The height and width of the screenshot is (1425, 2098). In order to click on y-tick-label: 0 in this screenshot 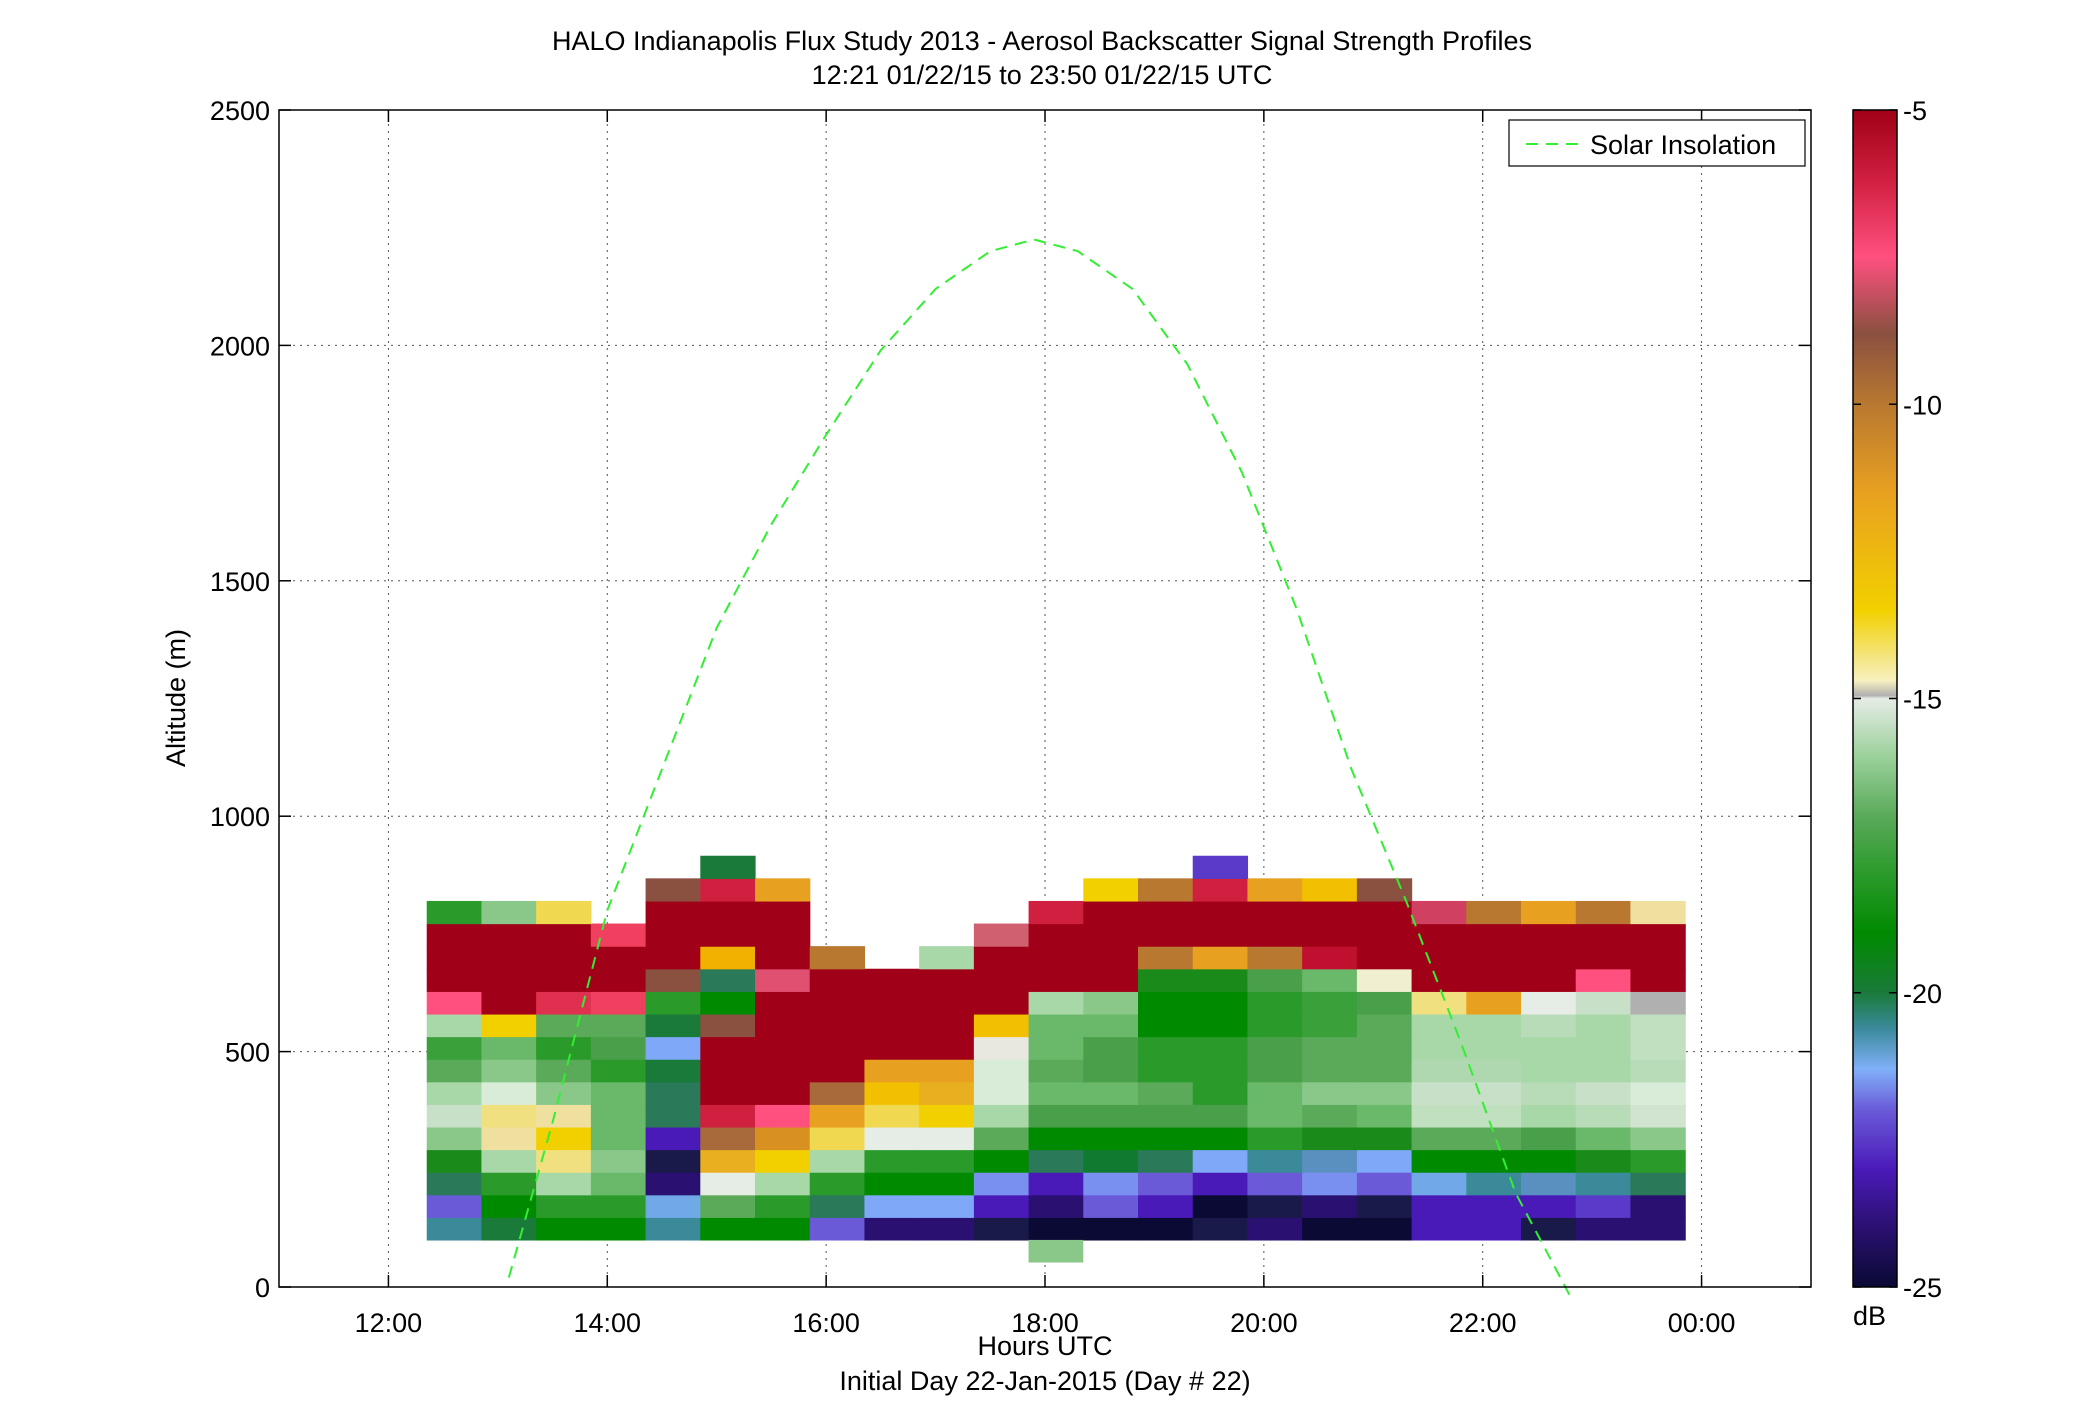, I will do `click(262, 1288)`.